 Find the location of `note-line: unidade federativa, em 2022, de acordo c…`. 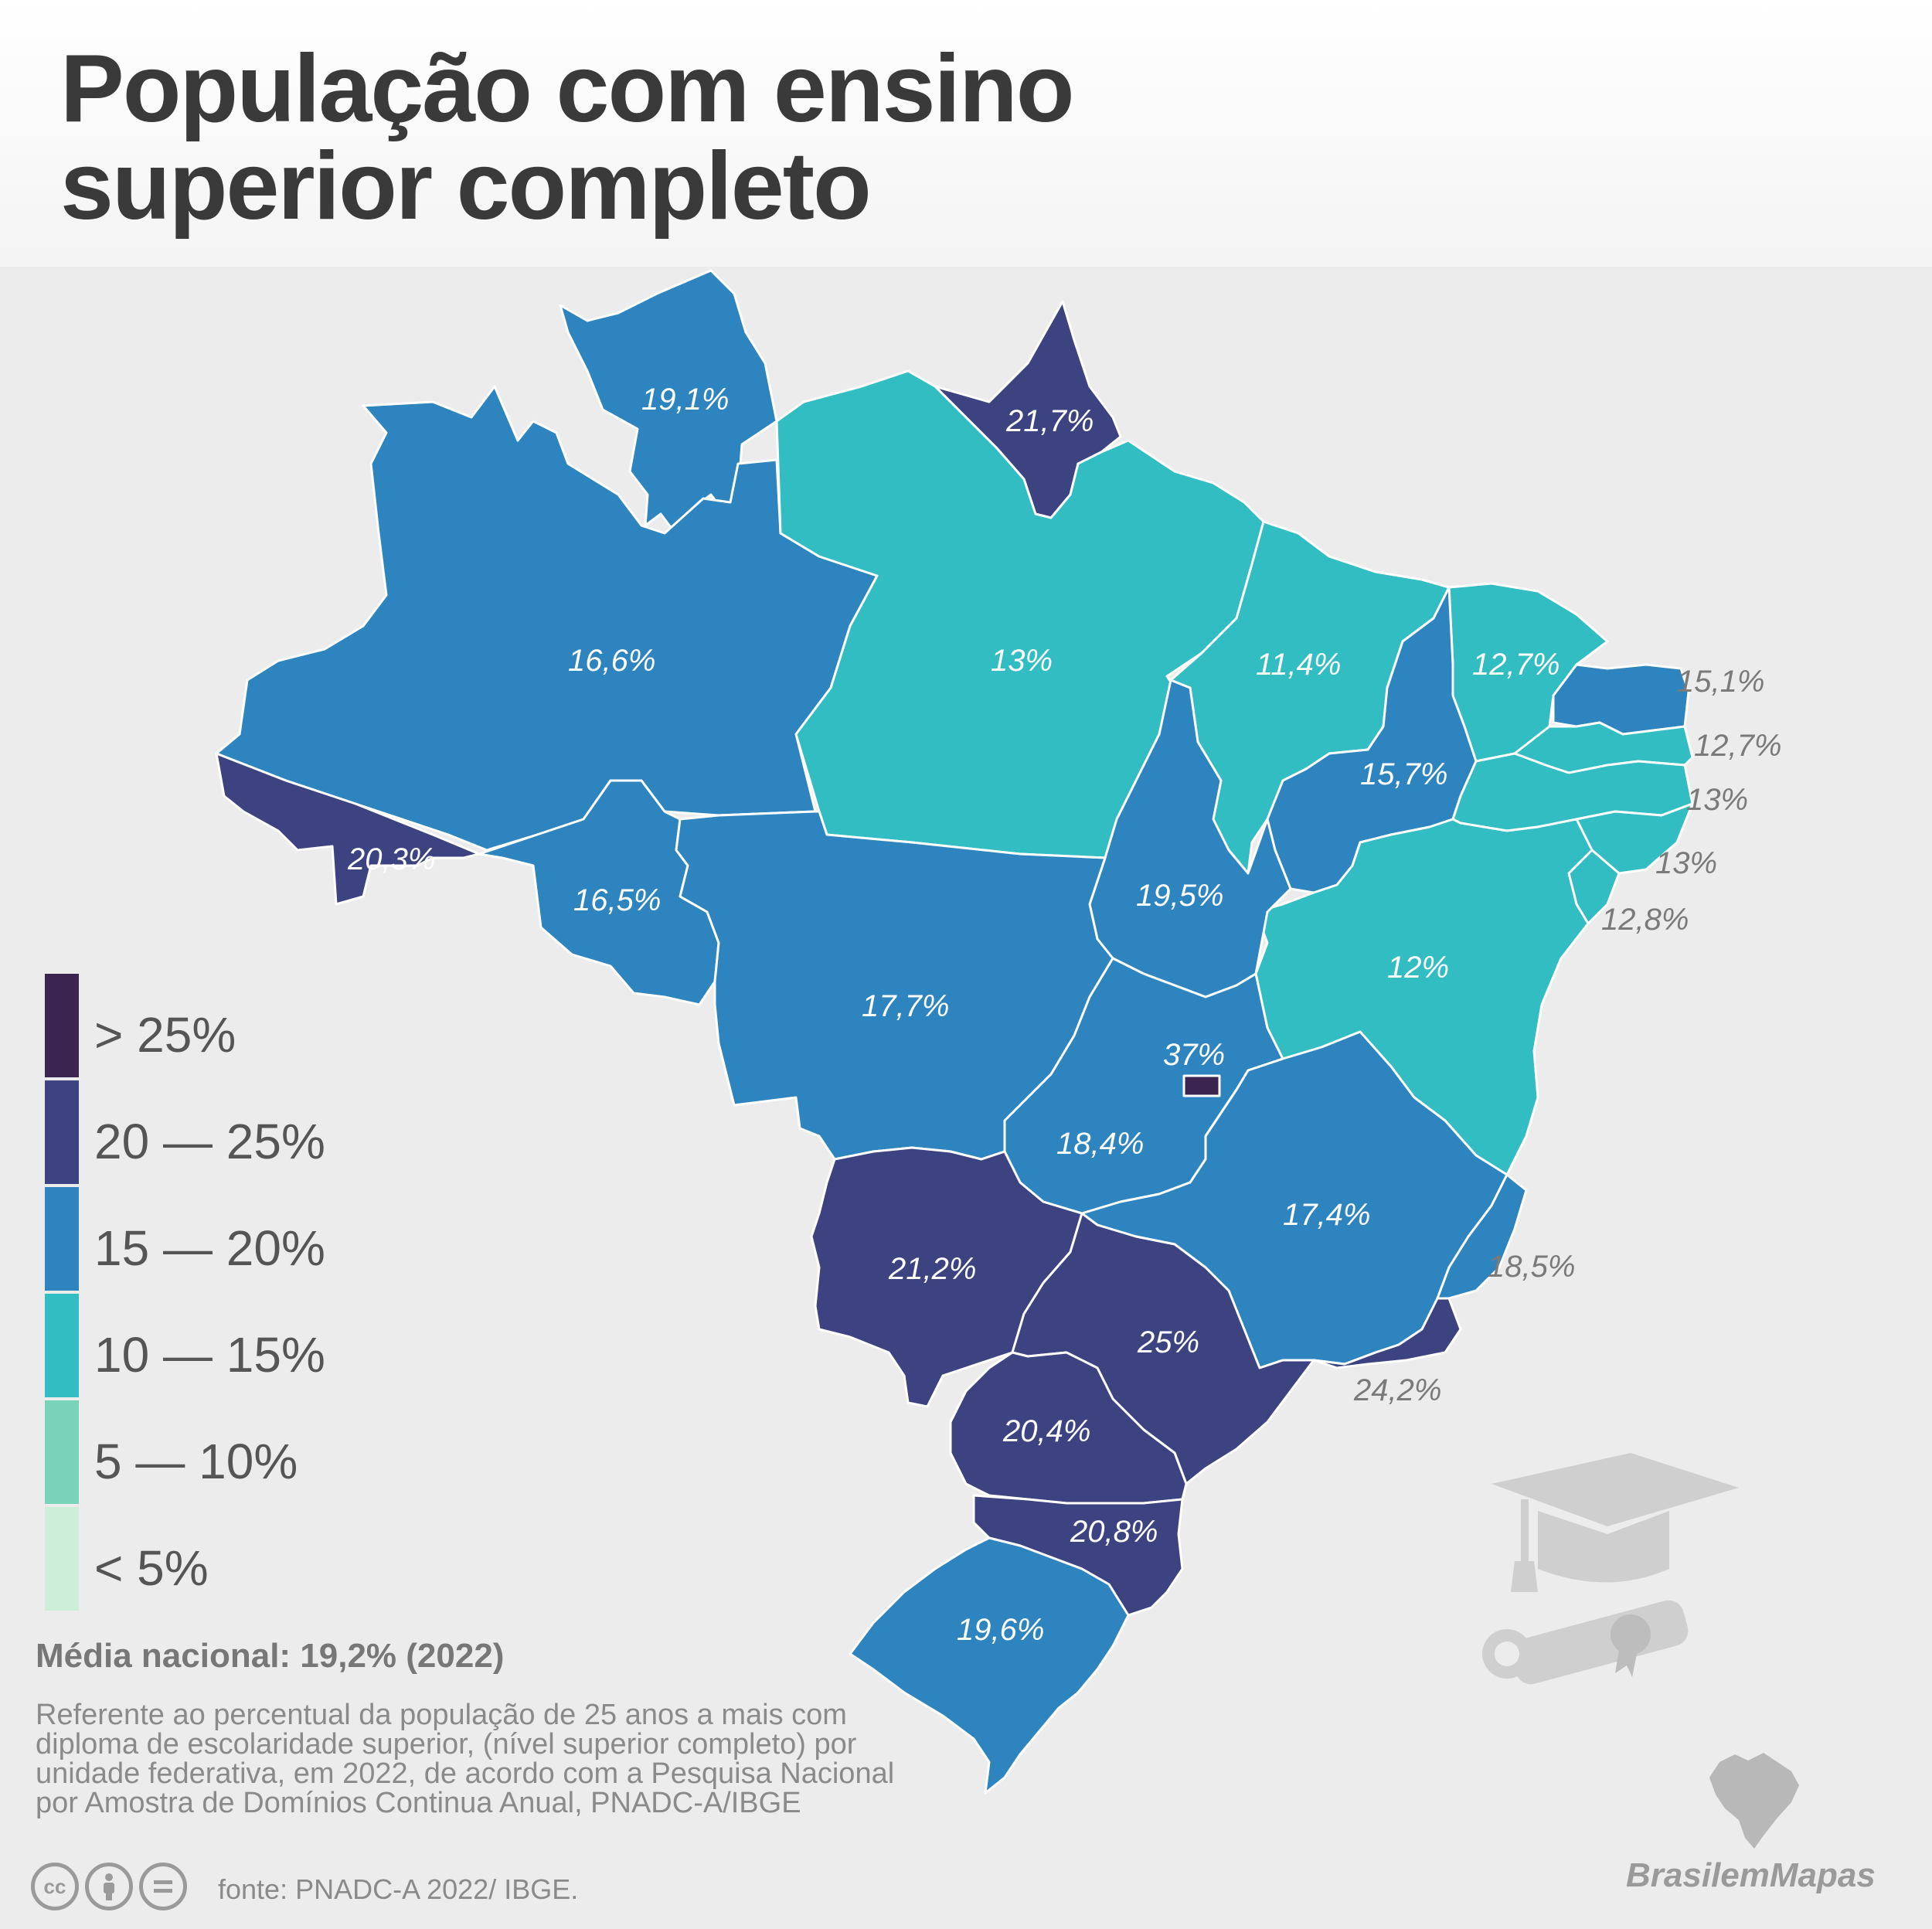

note-line: unidade federativa, em 2022, de acordo c… is located at coordinates (466, 1773).